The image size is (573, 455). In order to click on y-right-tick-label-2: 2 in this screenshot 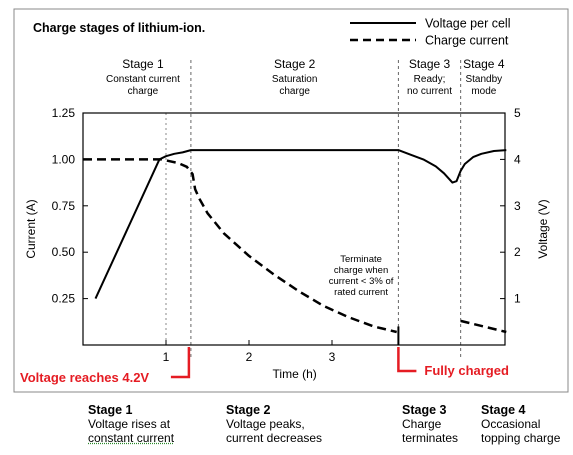, I will do `click(517, 252)`.